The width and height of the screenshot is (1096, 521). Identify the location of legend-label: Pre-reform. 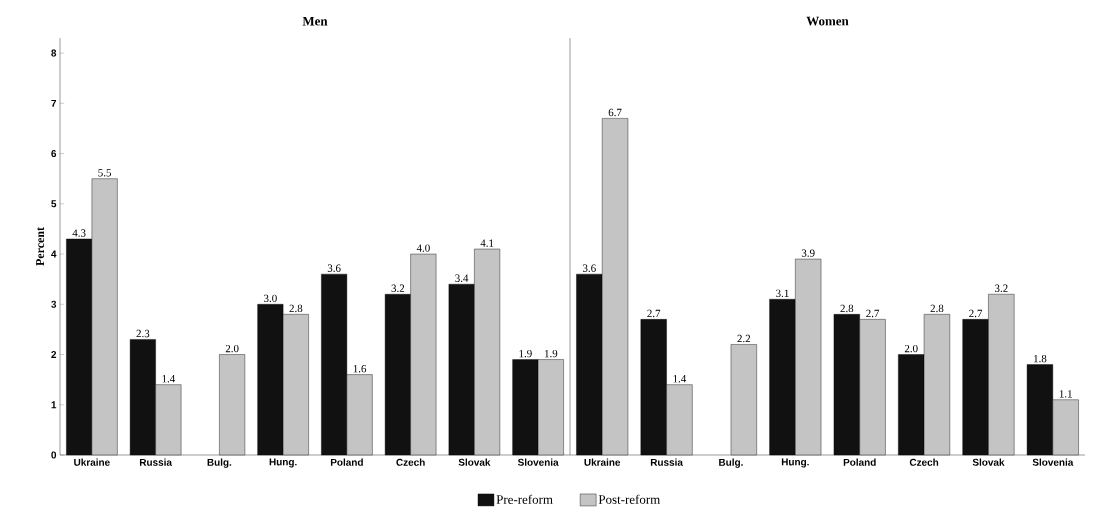
(524, 499).